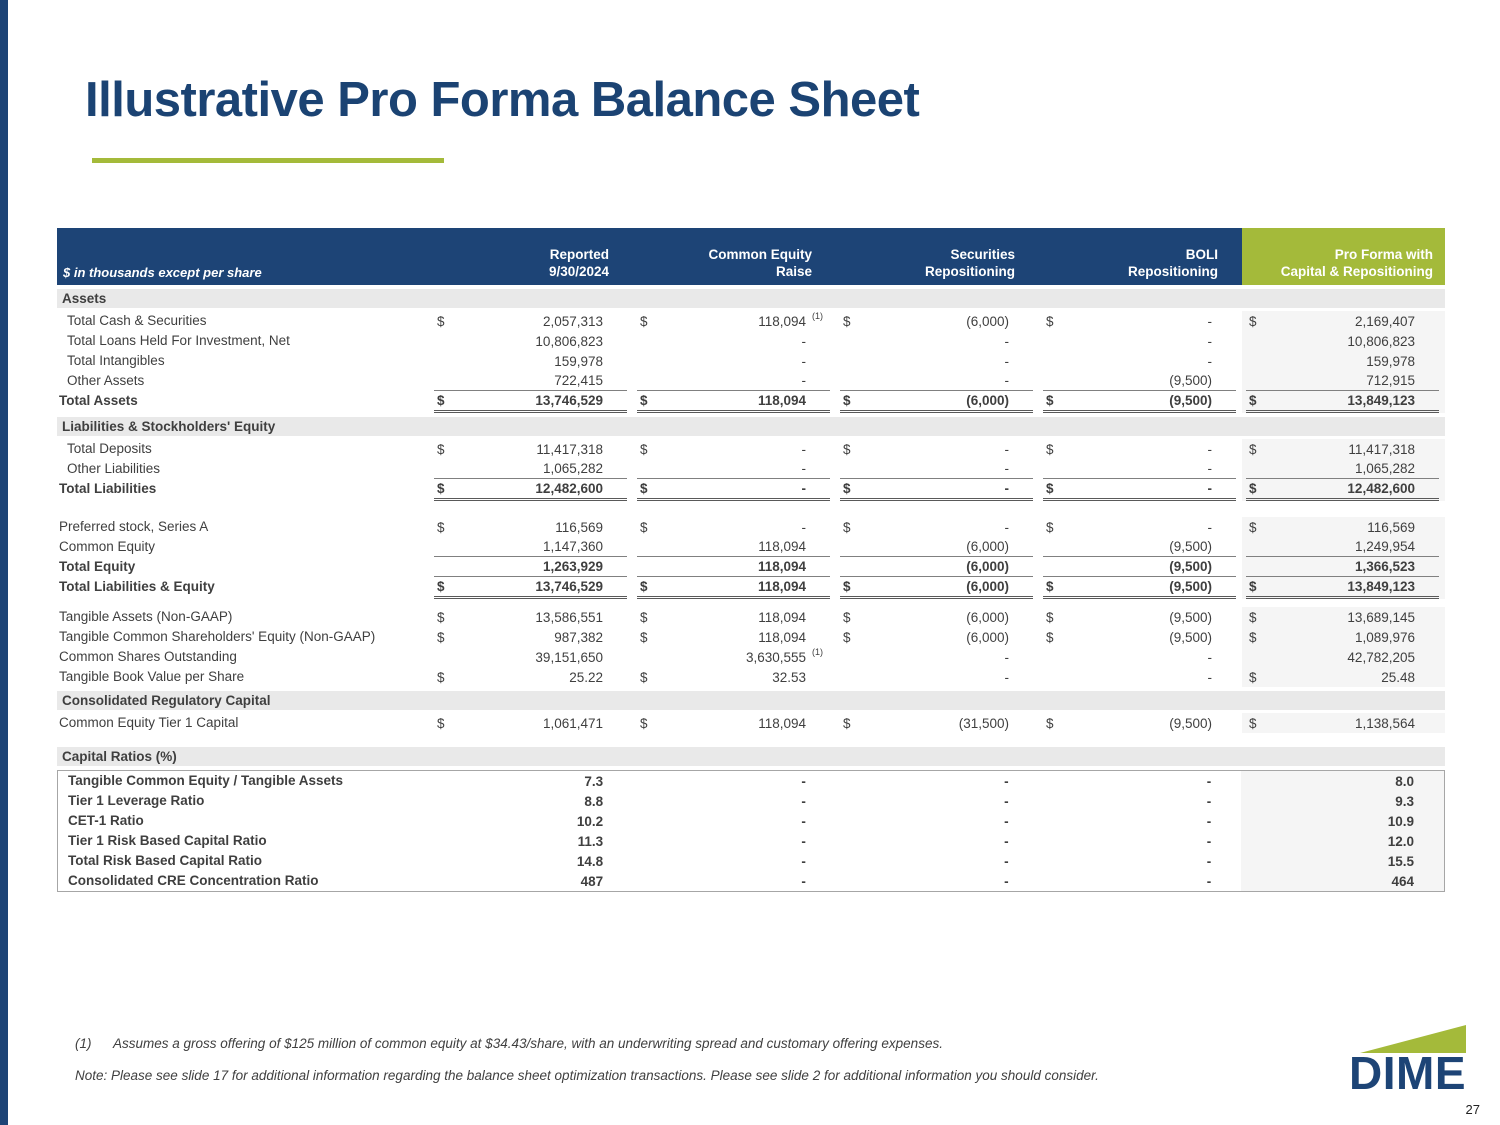 The image size is (1500, 1125). What do you see at coordinates (1384, 637) in the screenshot?
I see `cell-value: 1,089,976` at bounding box center [1384, 637].